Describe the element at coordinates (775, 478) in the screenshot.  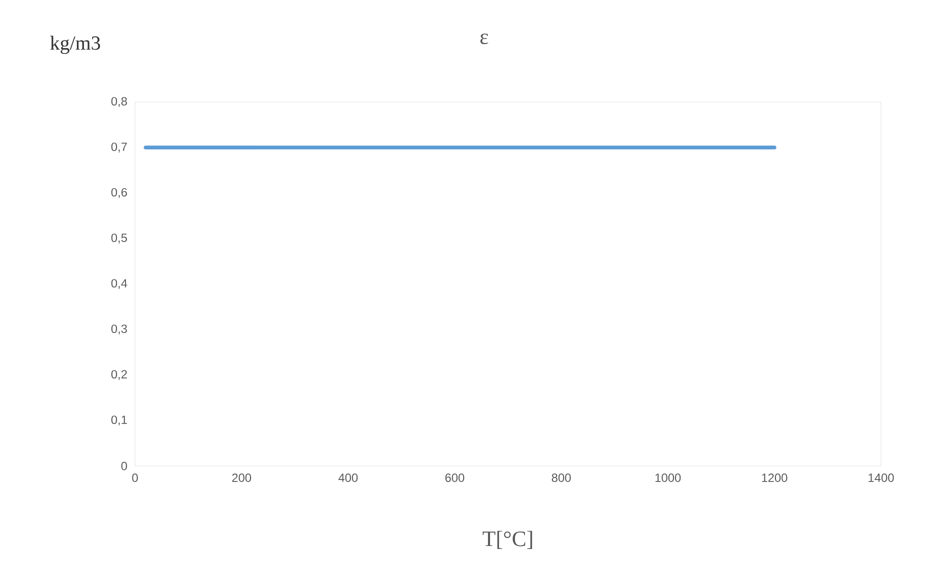
I see `x-tick-label: 1200` at that location.